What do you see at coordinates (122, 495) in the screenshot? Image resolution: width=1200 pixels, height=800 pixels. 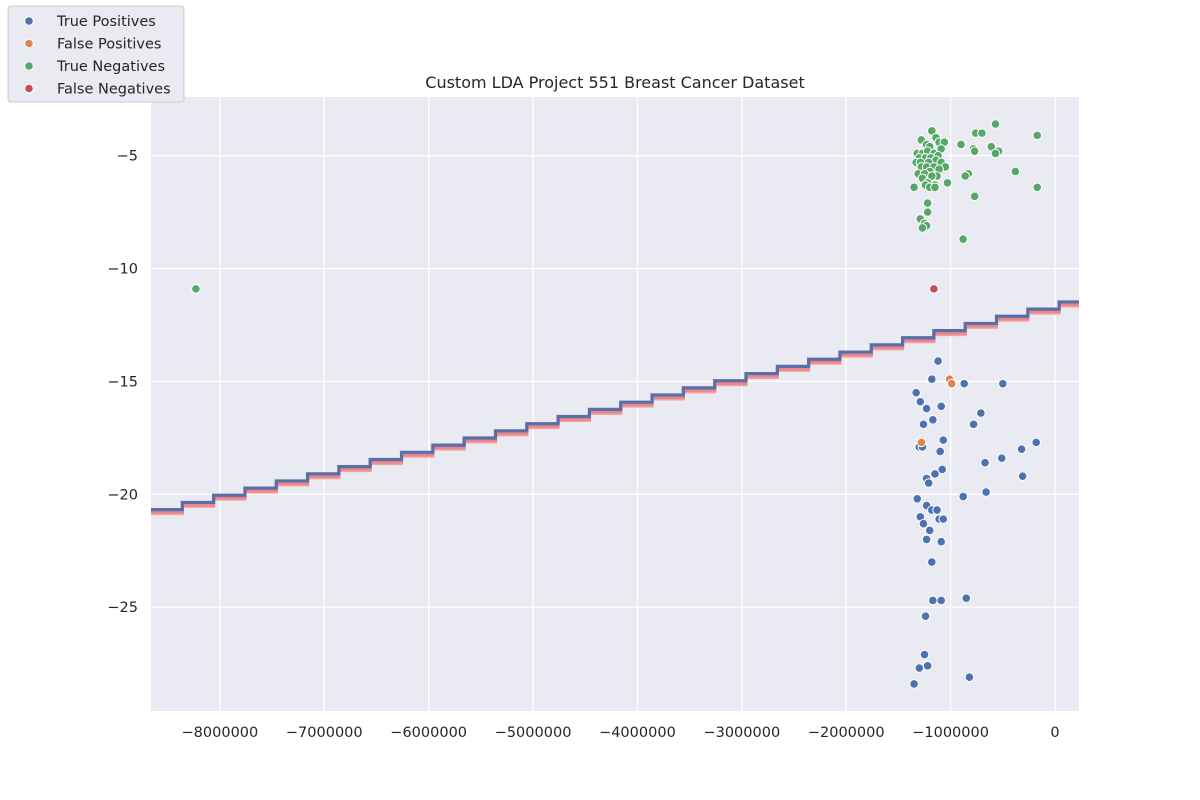 I see `y-tick-label: −20` at bounding box center [122, 495].